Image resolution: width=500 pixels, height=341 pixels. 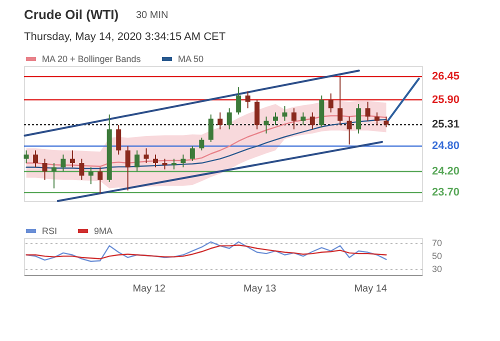 What do you see at coordinates (125, 37) in the screenshot?
I see `chart-subtitle: Thursday, May 14, 2020 3:34:15 AM CET` at bounding box center [125, 37].